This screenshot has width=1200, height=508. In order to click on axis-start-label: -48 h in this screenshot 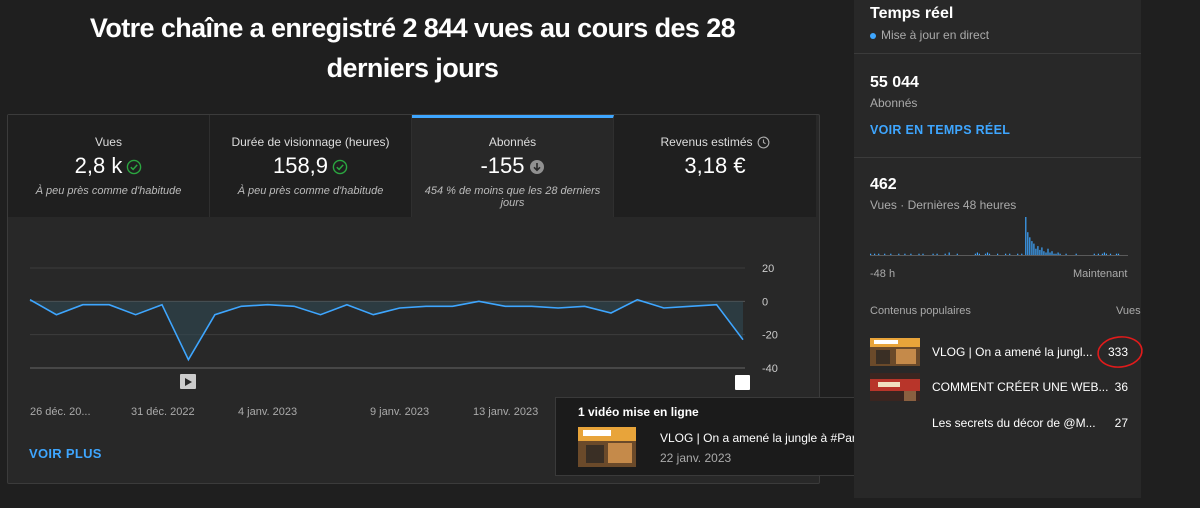, I will do `click(883, 274)`.